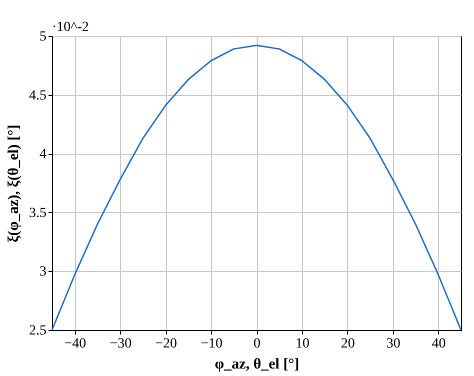 Image resolution: width=474 pixels, height=376 pixels. Describe the element at coordinates (37, 96) in the screenshot. I see `y-tick-label: 4.5` at that location.